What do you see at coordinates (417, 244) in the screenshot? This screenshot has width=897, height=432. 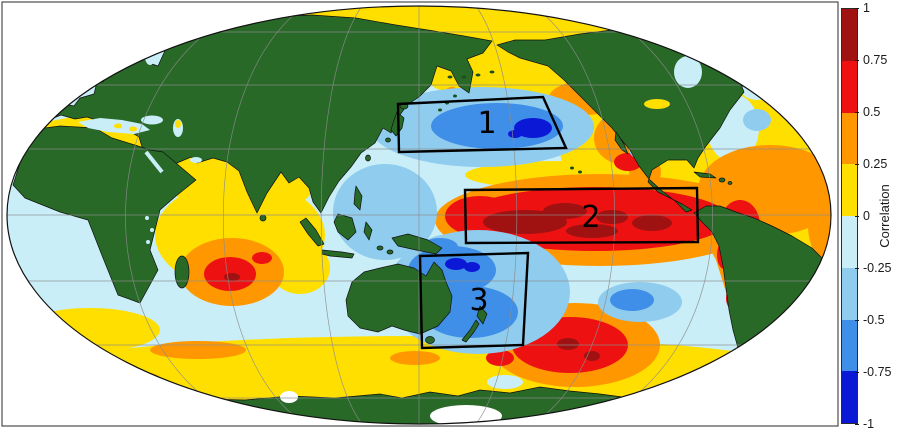 I see `landmass-new-guinea` at bounding box center [417, 244].